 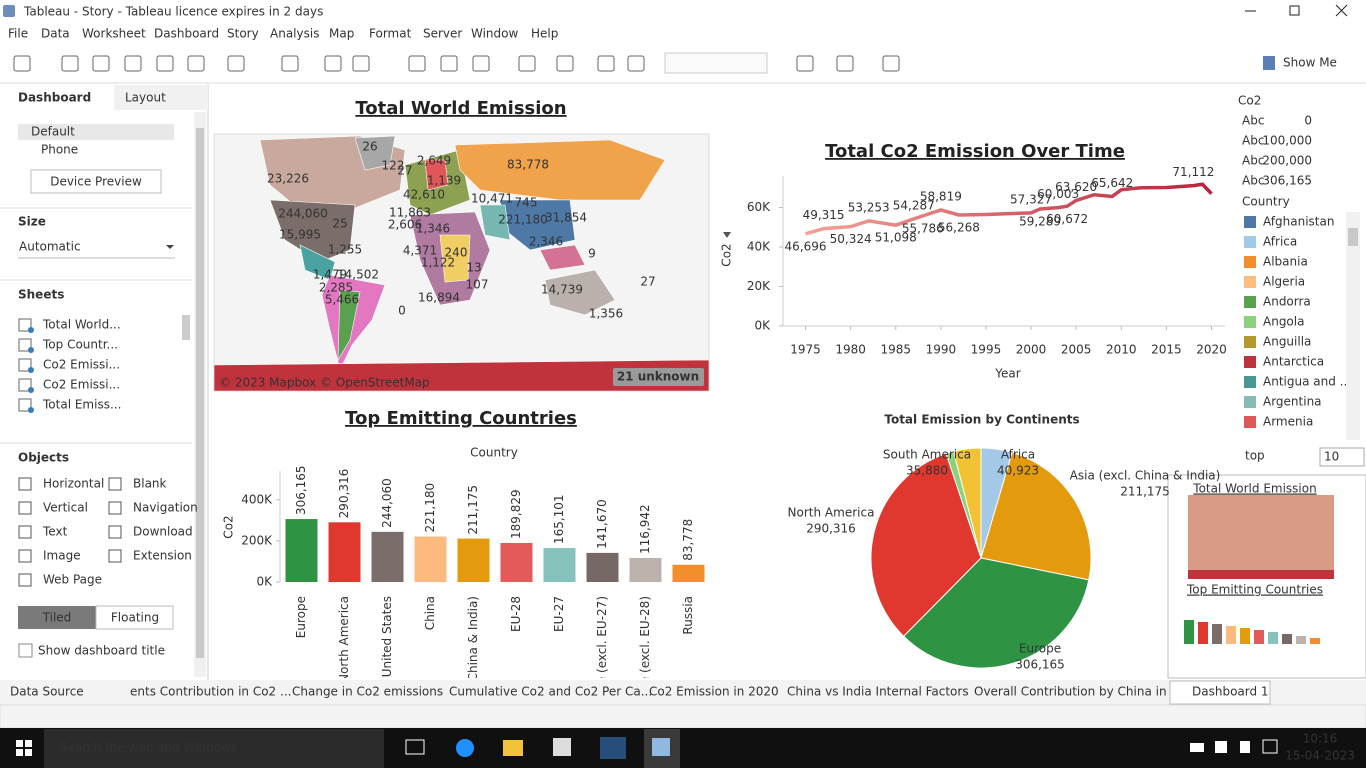 I want to click on menu-item: File, so click(x=18, y=34).